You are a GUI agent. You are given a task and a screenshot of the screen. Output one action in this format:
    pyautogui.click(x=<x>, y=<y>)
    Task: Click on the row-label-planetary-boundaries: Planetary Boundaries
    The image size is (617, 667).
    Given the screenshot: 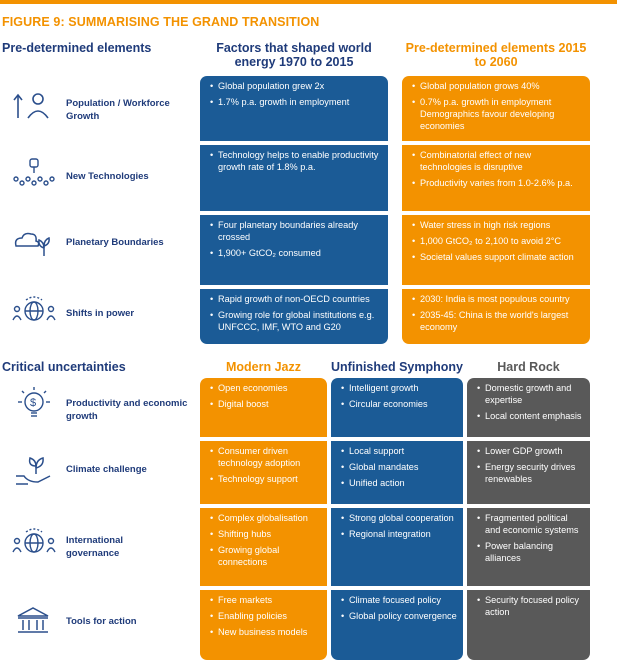 What is the action you would take?
    pyautogui.click(x=115, y=242)
    